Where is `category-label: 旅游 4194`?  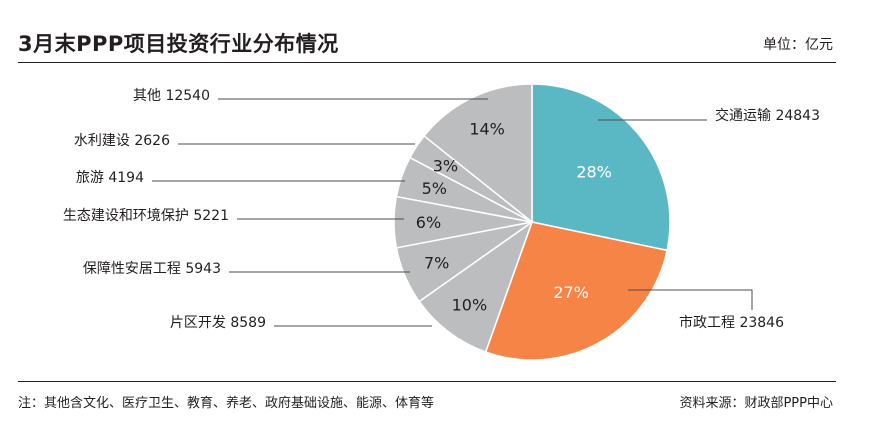 category-label: 旅游 4194 is located at coordinates (110, 178).